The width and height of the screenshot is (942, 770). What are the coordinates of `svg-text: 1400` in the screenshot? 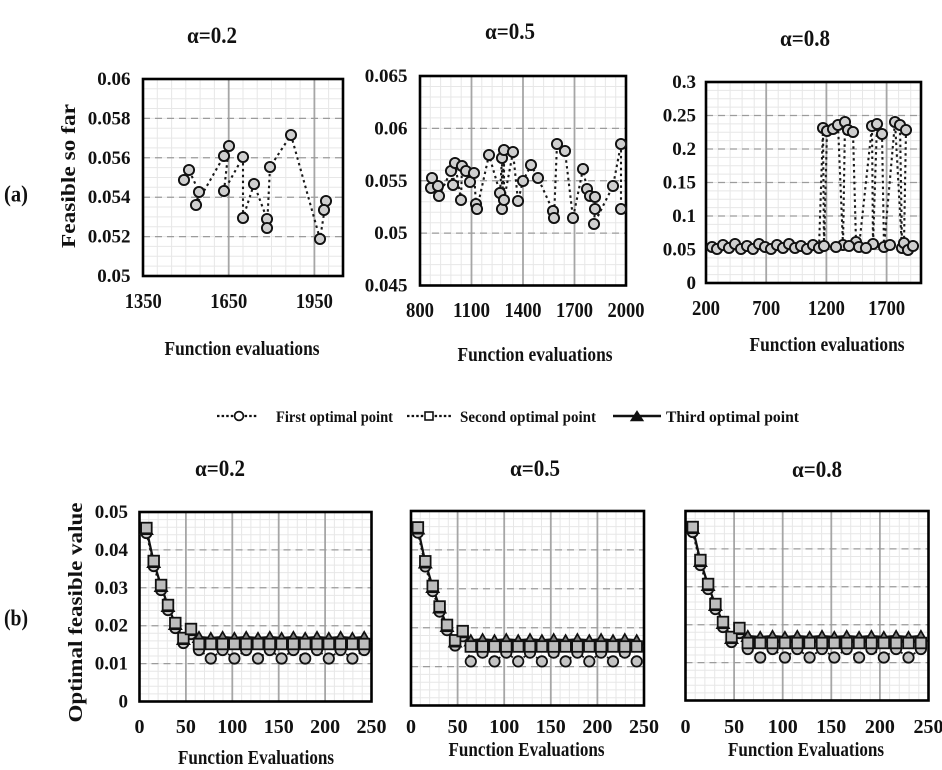 It's located at (523, 310).